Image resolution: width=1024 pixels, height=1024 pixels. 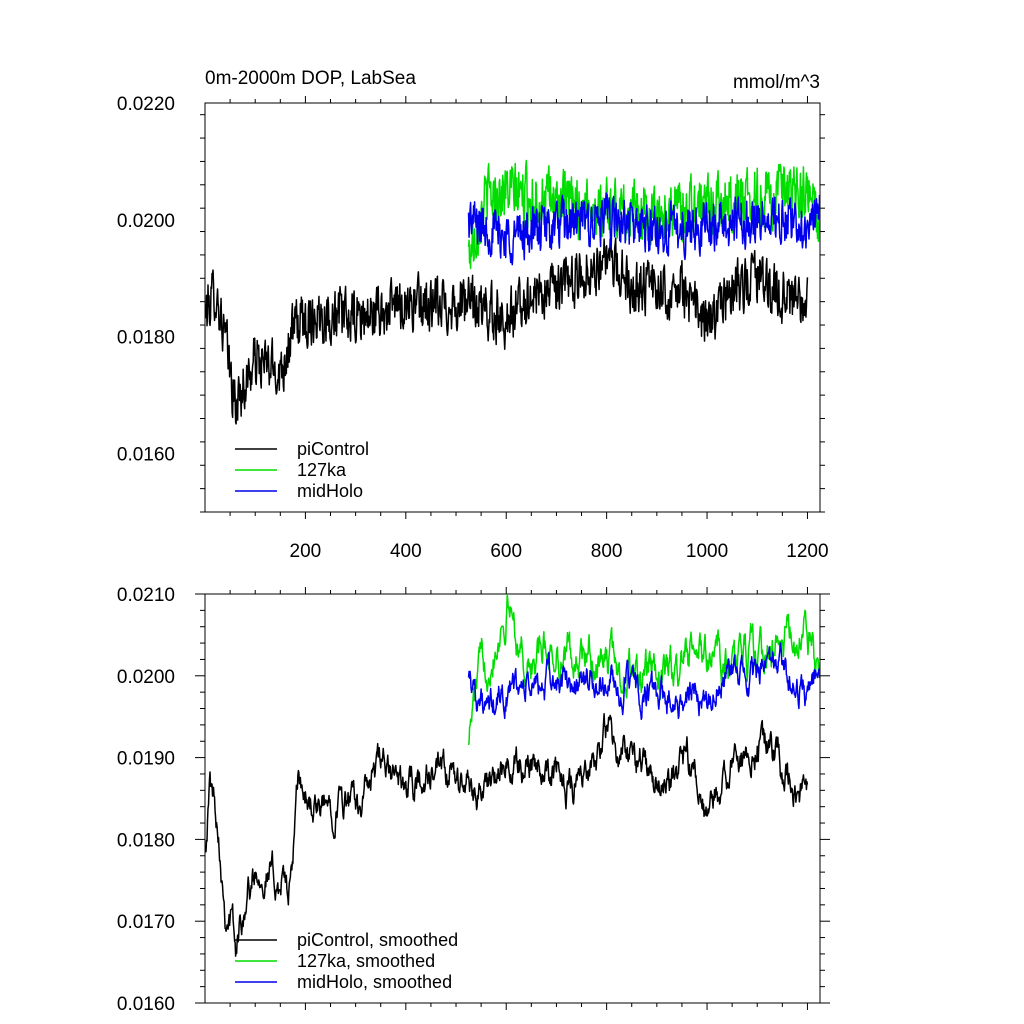 I want to click on x-tick-label: 200, so click(x=306, y=551).